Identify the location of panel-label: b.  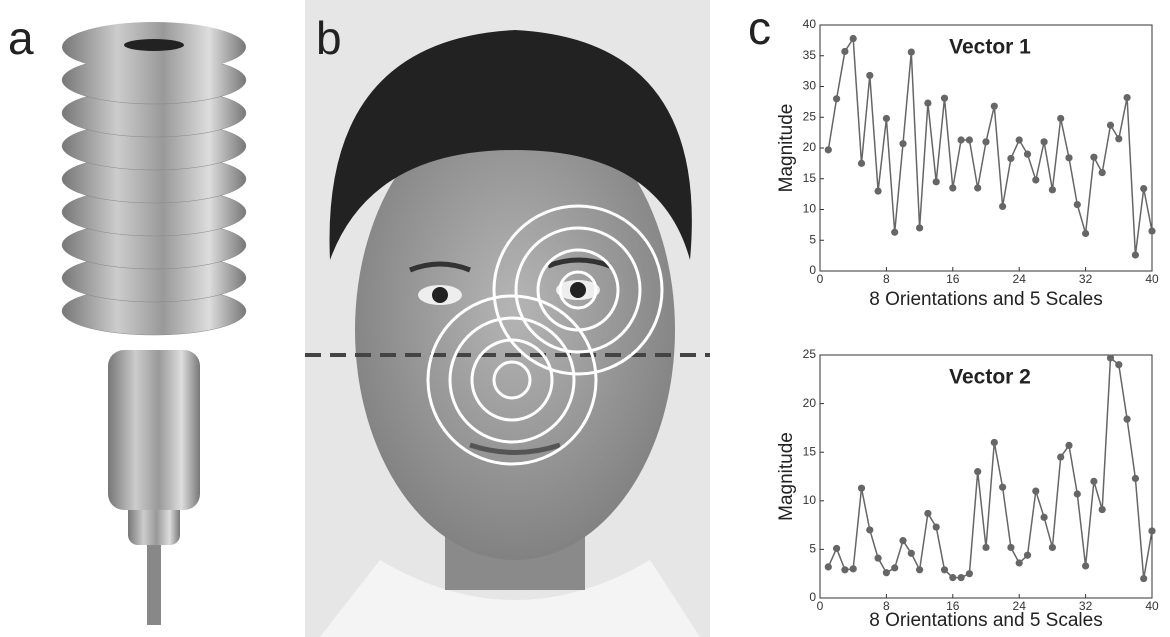
(329, 38).